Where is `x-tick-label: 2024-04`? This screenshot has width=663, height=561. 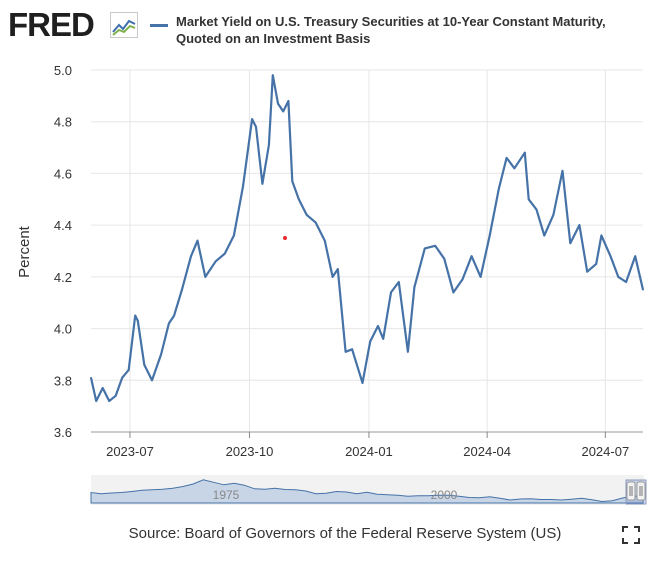
x-tick-label: 2024-04 is located at coordinates (487, 451).